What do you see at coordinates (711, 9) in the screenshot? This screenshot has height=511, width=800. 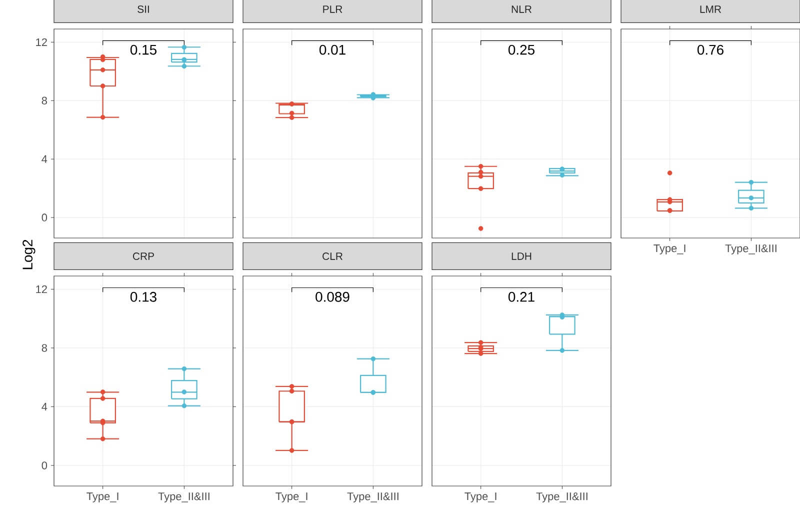 I see `chart-title: LMR` at bounding box center [711, 9].